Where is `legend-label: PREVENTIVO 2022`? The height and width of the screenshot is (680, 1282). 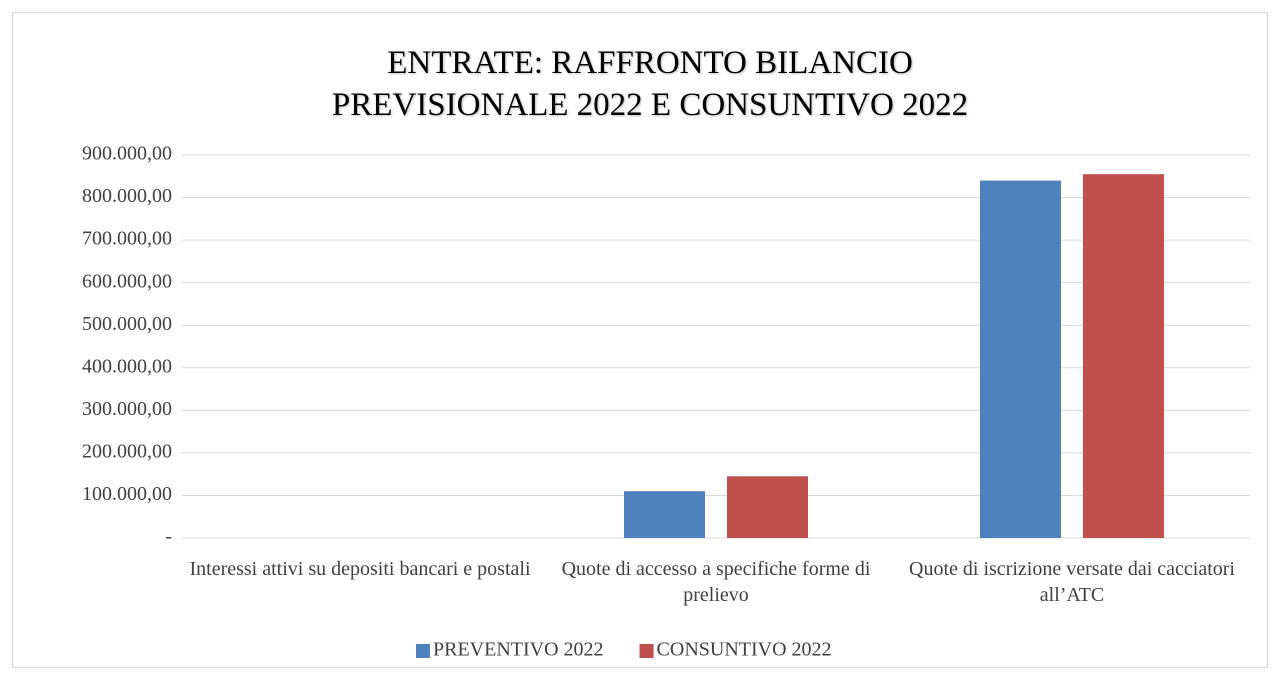 legend-label: PREVENTIVO 2022 is located at coordinates (518, 650).